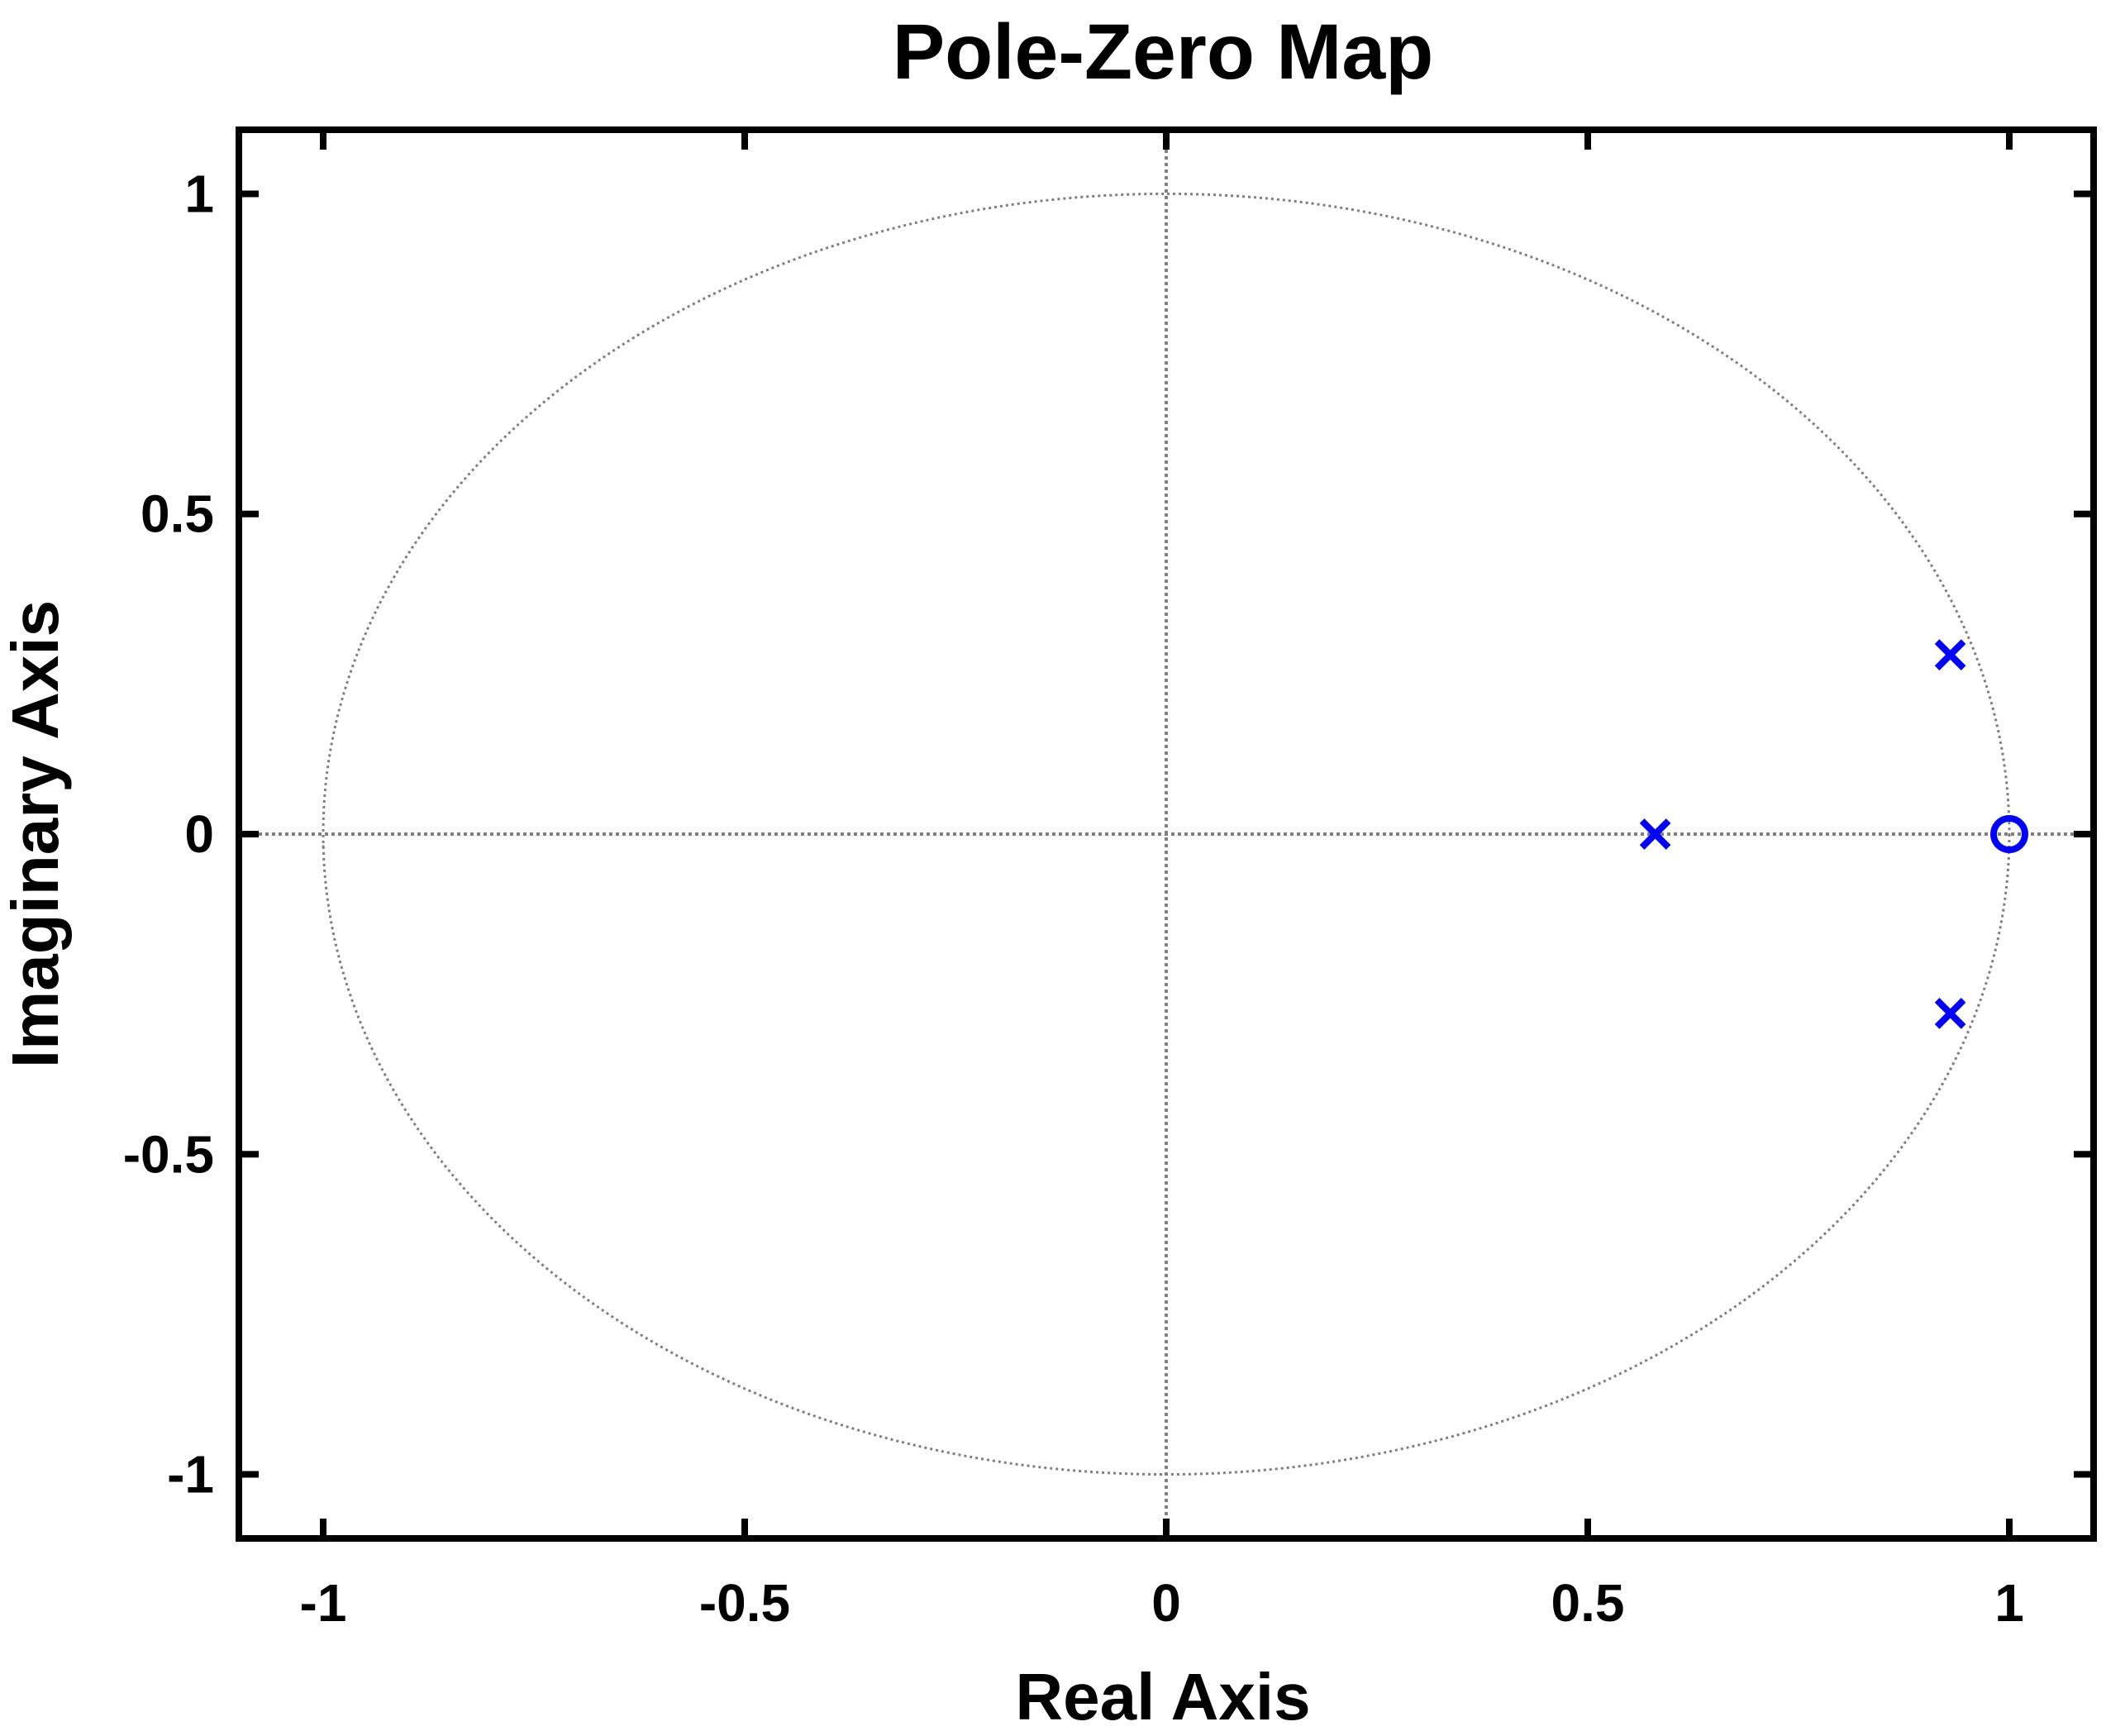  I want to click on x-axis-label: Real Axis, so click(1162, 1697).